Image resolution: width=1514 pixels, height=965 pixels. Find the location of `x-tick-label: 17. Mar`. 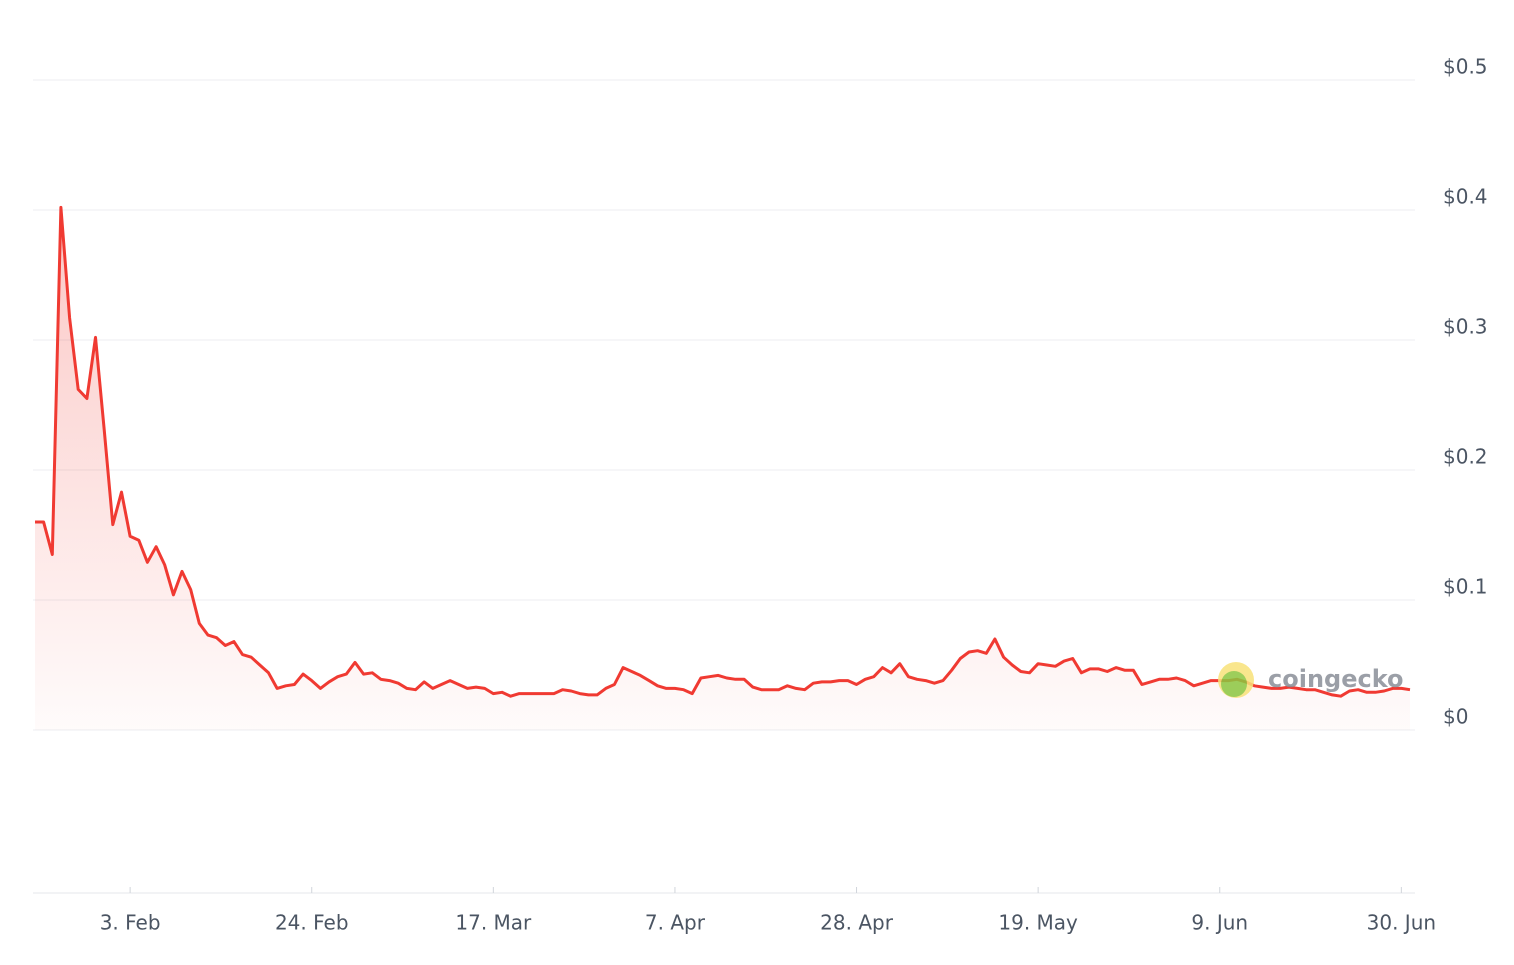

x-tick-label: 17. Mar is located at coordinates (493, 923).